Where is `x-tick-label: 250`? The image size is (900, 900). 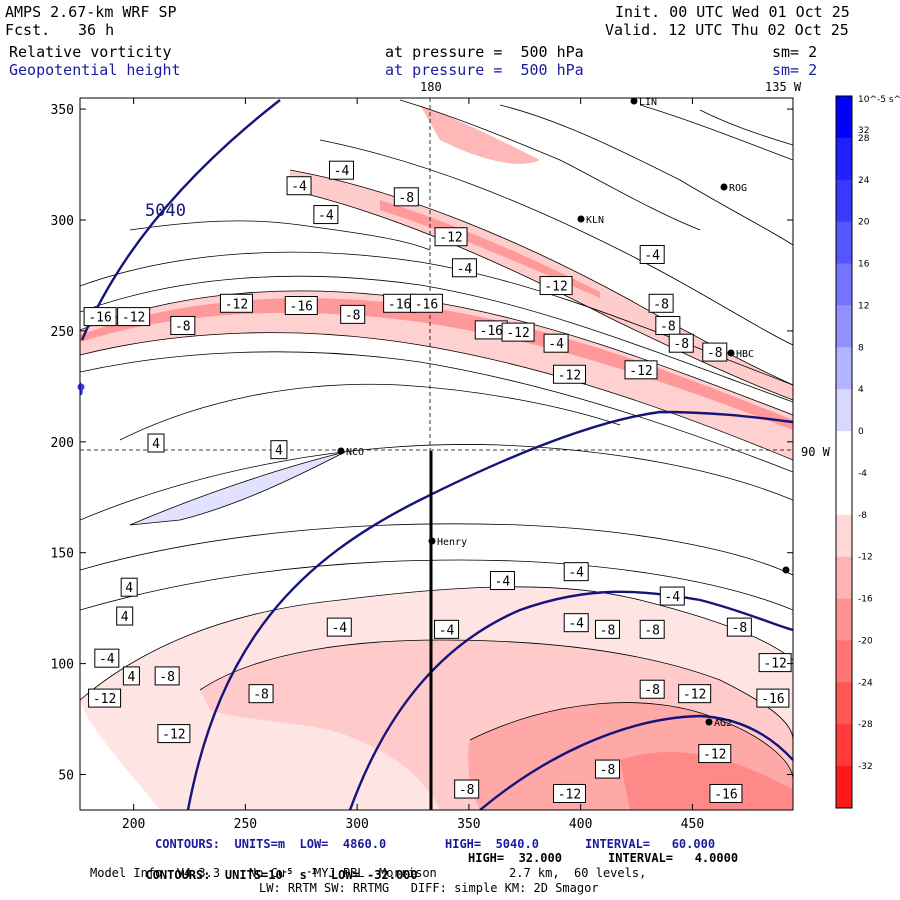
x-tick-label: 250 is located at coordinates (245, 824).